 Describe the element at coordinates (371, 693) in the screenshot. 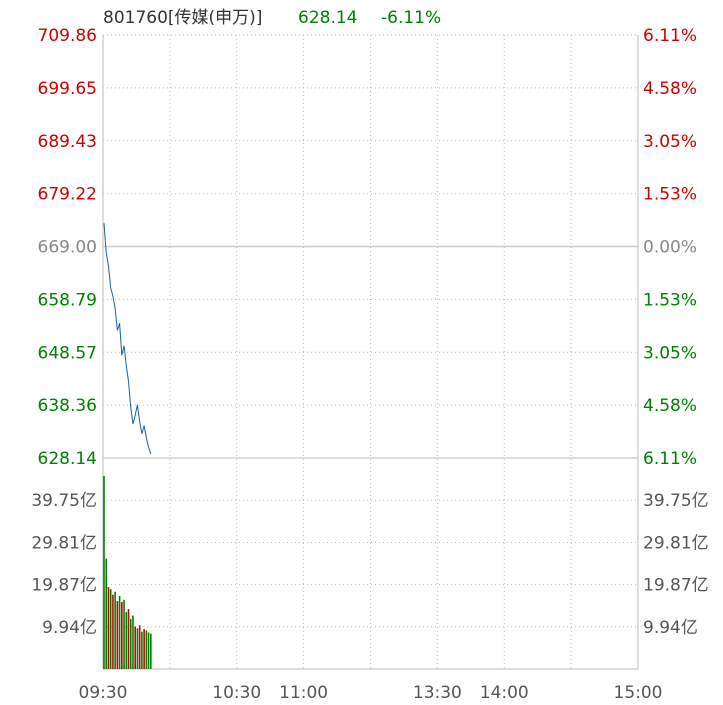

I see `time-axis: 09:30 10:30 11:00 13:30 14:00 15:00` at that location.